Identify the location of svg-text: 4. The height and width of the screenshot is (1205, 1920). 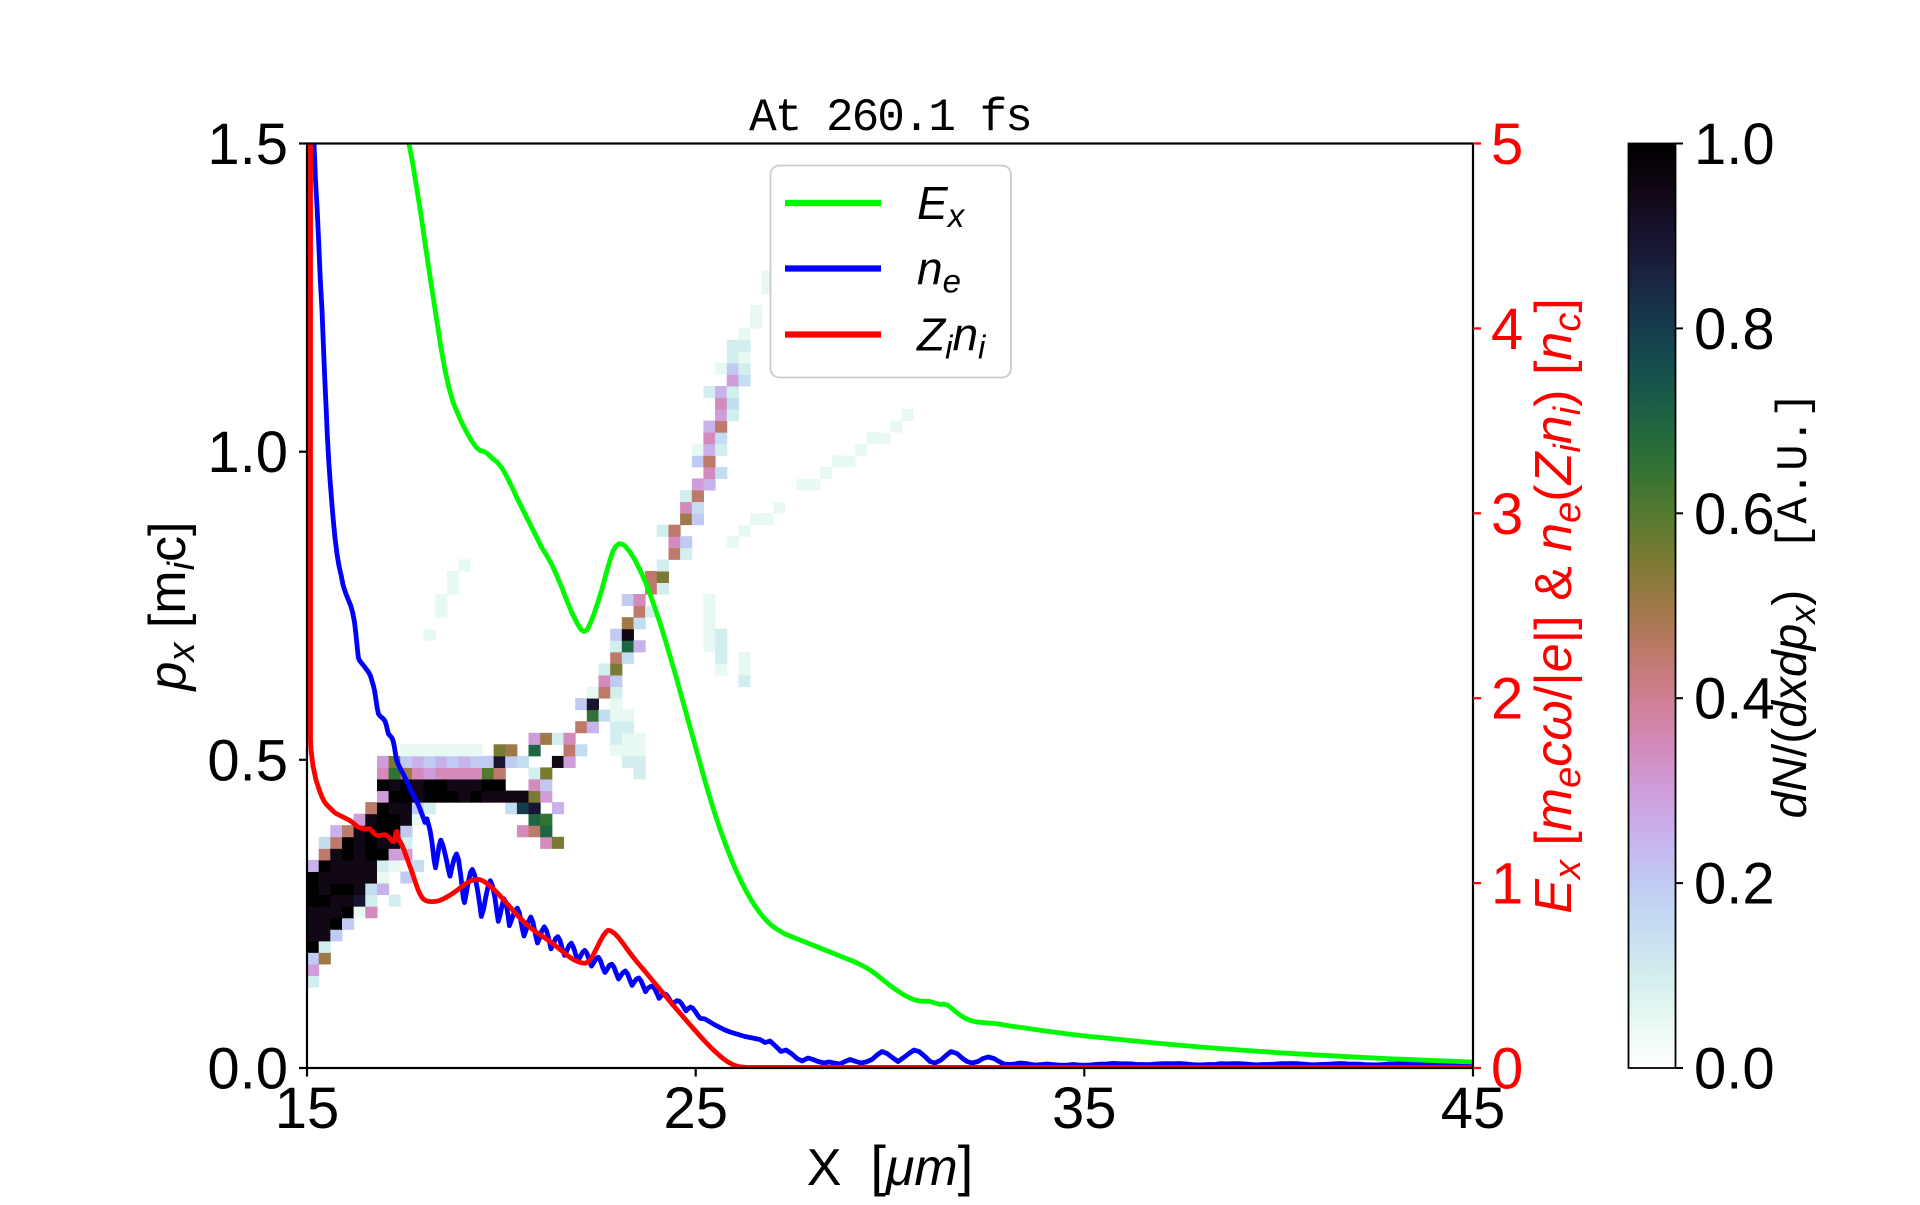
(1507, 329).